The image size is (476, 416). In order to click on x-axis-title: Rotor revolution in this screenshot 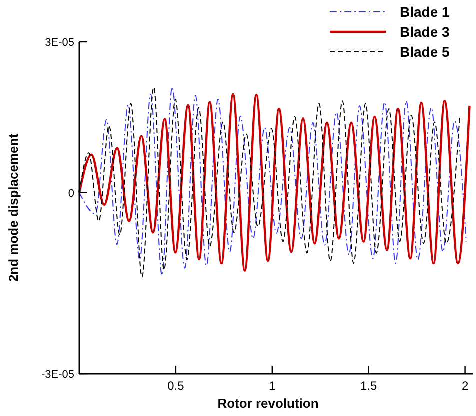, I will do `click(268, 403)`.